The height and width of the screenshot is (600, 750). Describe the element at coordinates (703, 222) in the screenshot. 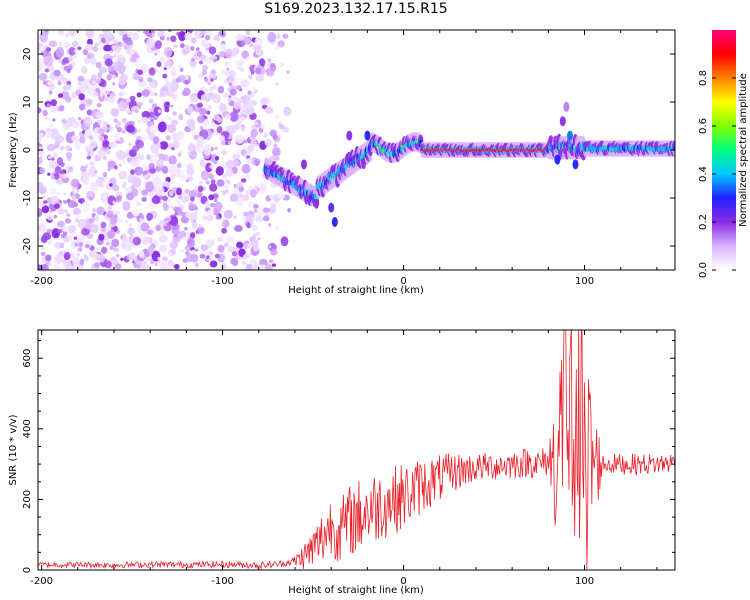

I see `colorbar-tick-label: 0.2` at that location.